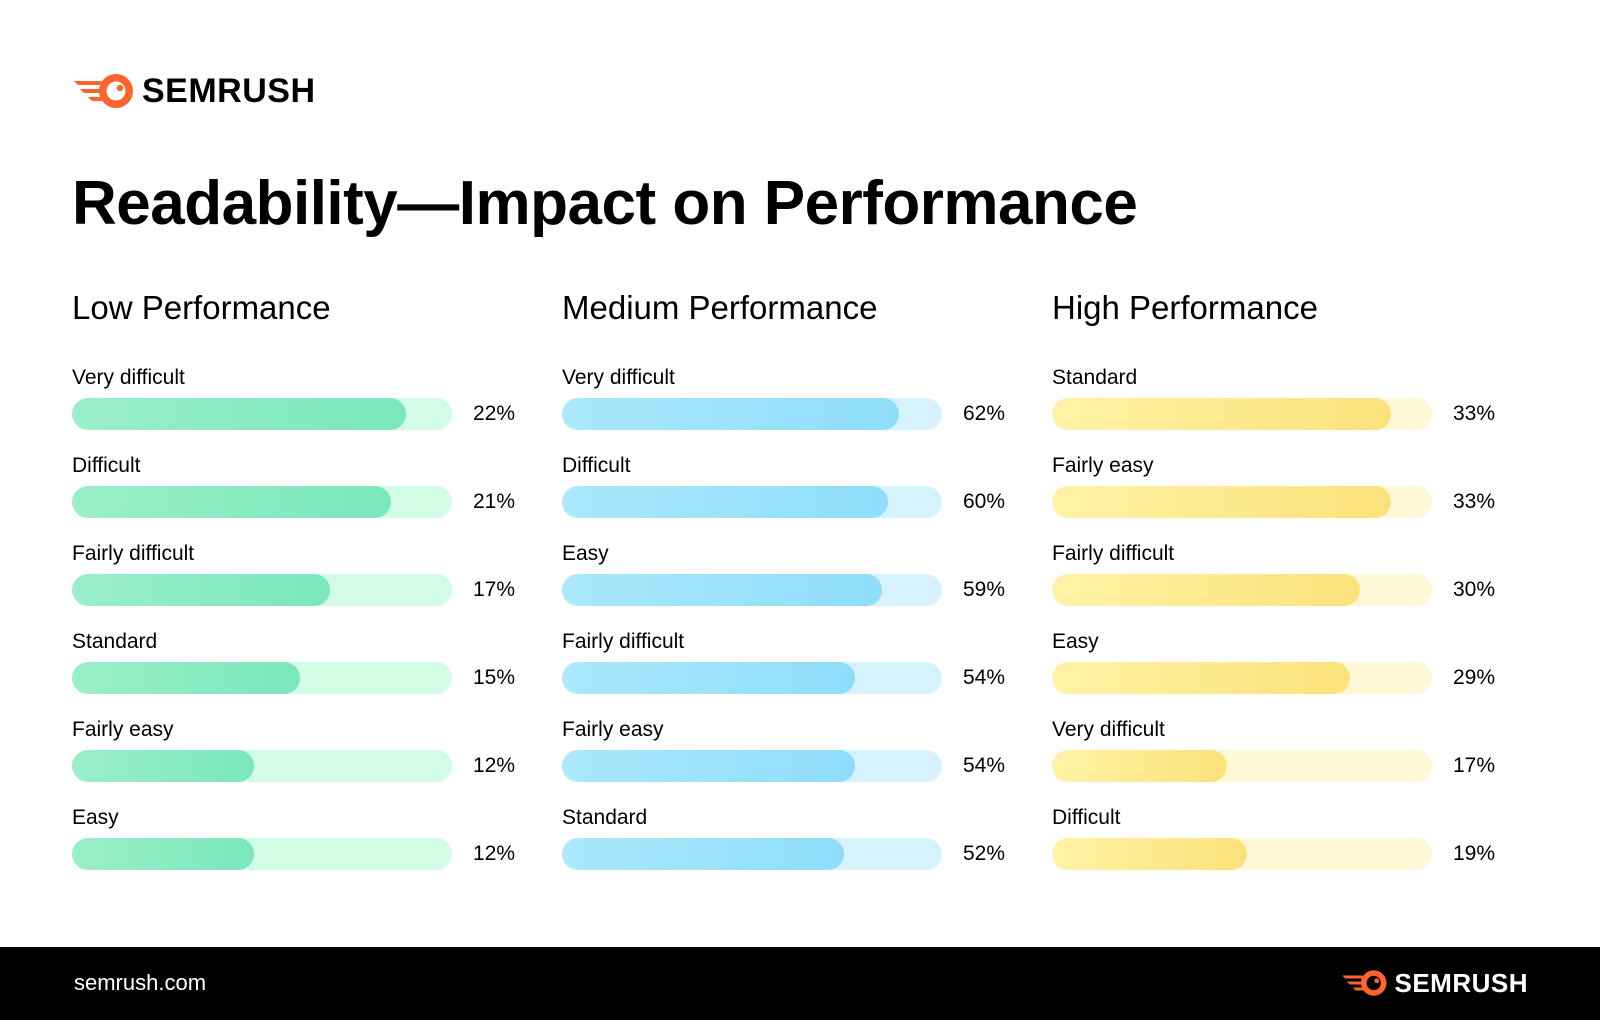 The image size is (1600, 1020). I want to click on bar-row: Easy 12%, so click(302, 838).